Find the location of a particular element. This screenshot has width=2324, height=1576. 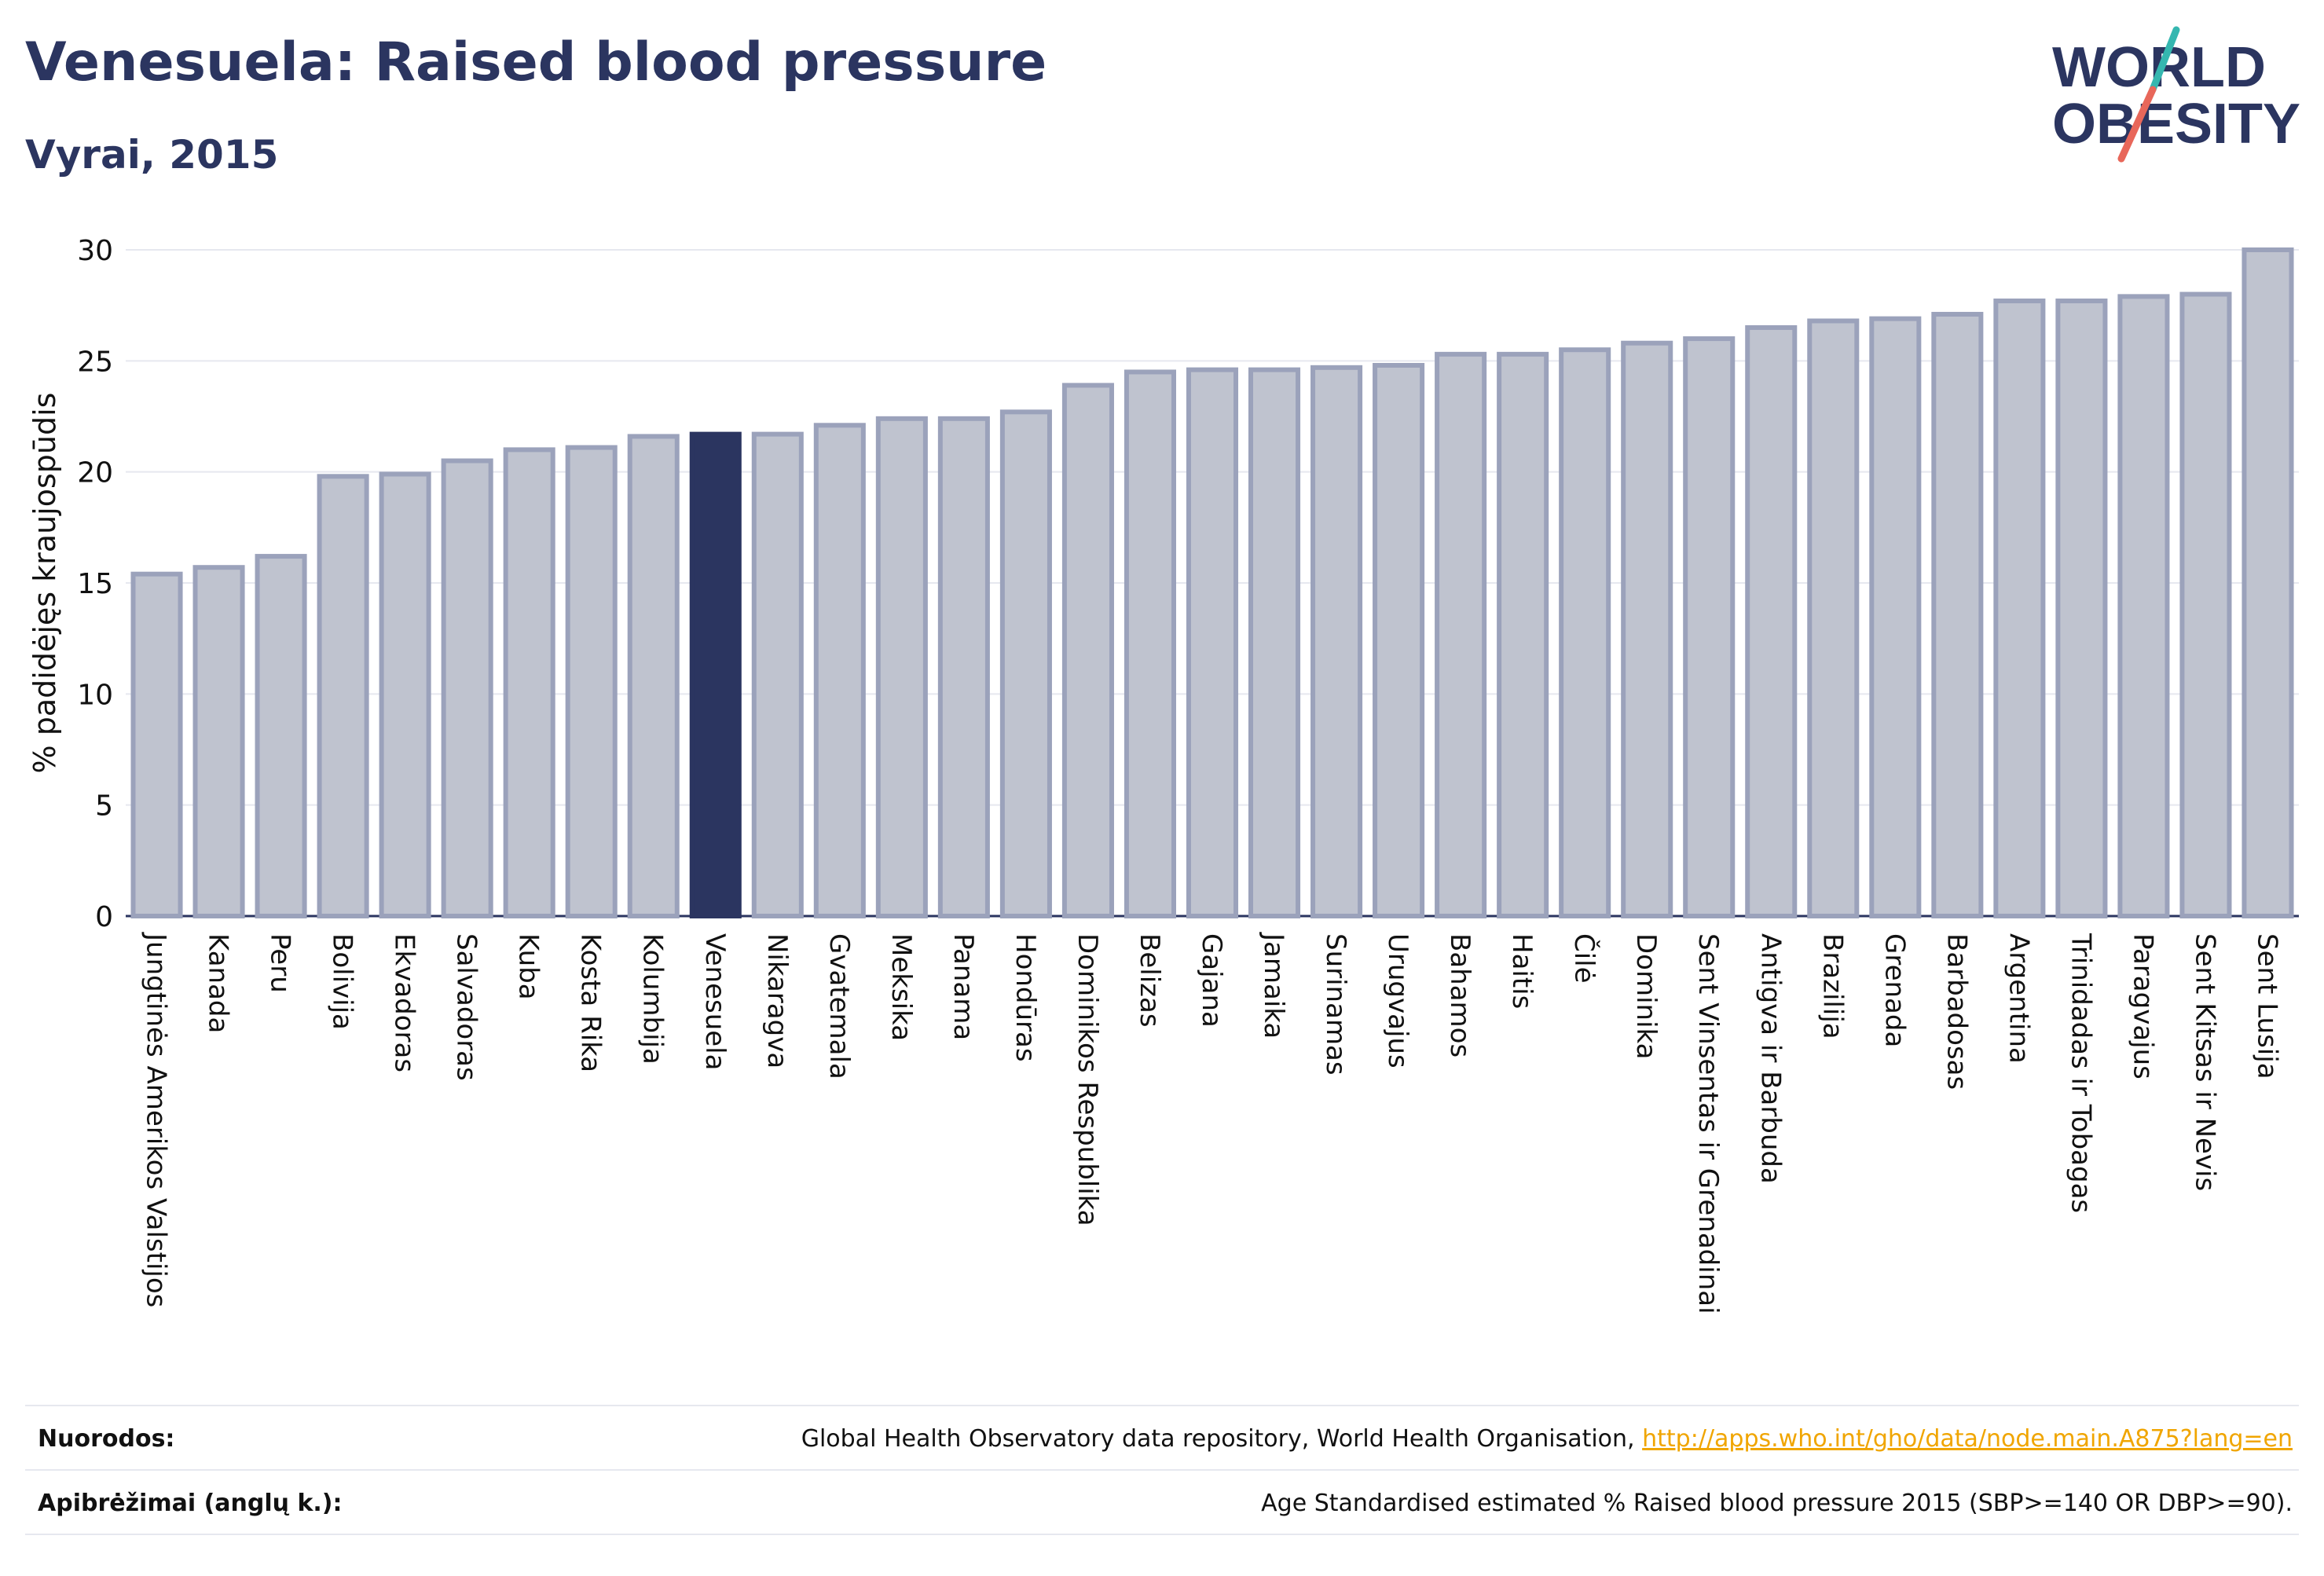

definitions-label: Apibrėžimai (anglų k.): is located at coordinates (190, 1503).